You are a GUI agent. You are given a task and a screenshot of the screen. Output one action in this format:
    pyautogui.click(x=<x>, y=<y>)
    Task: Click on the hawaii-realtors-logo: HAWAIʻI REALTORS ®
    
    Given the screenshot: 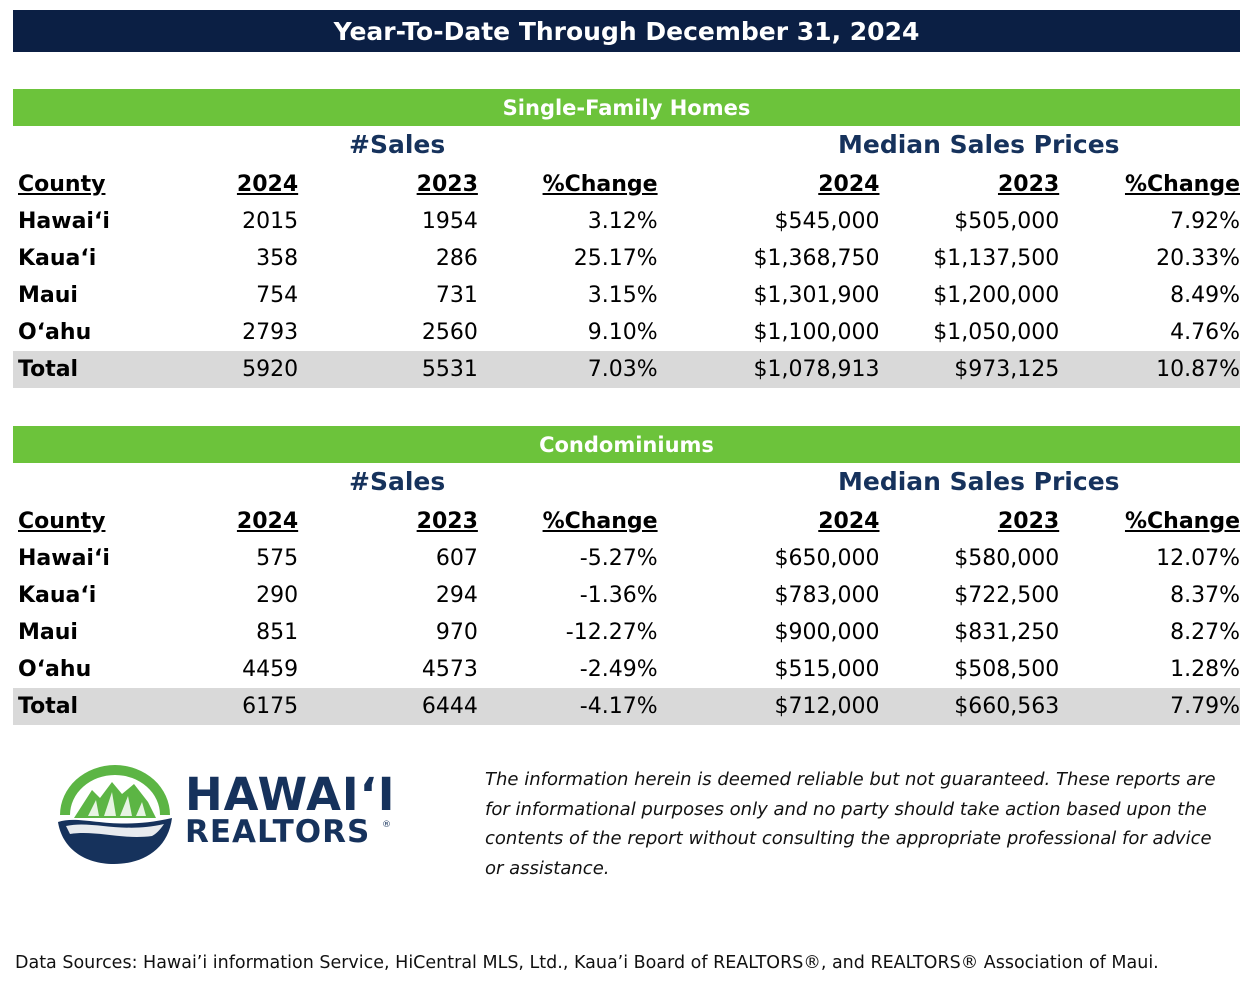 What is the action you would take?
    pyautogui.click(x=224, y=812)
    